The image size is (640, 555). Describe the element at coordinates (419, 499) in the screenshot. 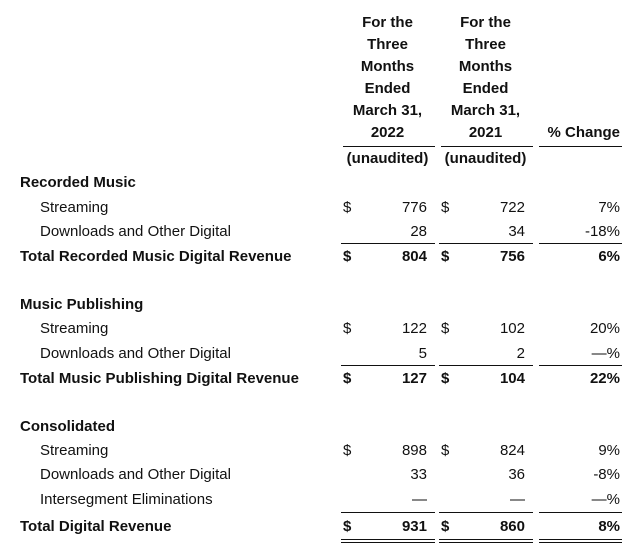

I see `value-2022: —` at that location.